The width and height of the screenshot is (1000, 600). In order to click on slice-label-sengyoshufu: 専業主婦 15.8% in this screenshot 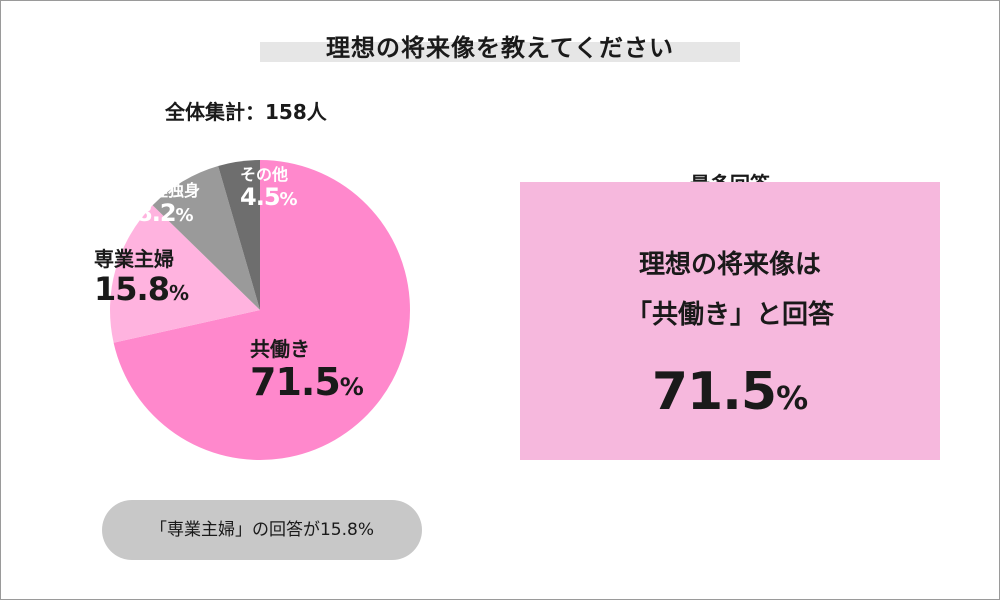, I will do `click(141, 278)`.